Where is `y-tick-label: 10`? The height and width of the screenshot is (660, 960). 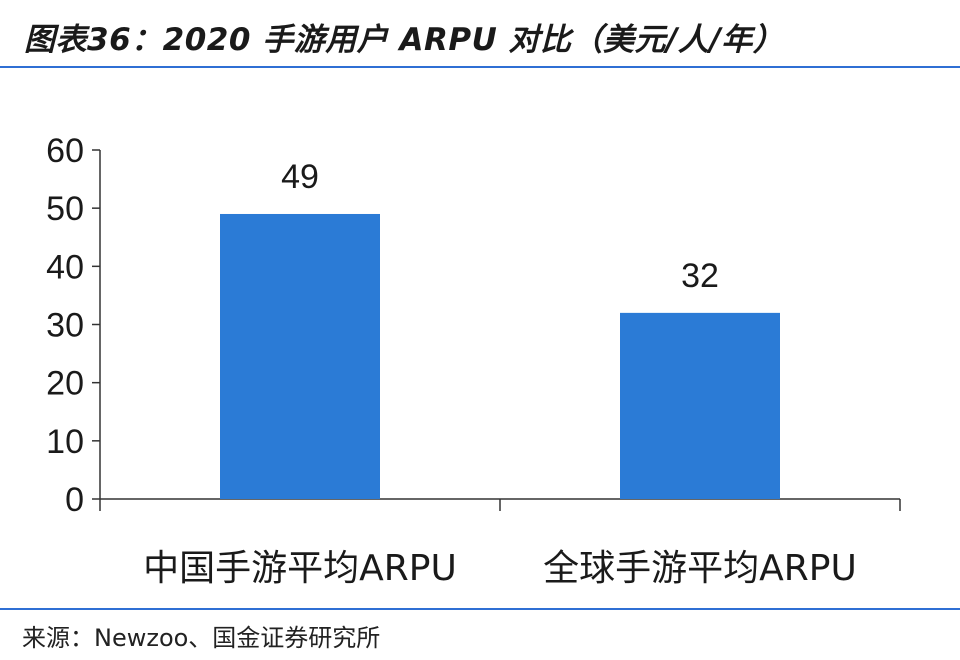
y-tick-label: 10 is located at coordinates (65, 442).